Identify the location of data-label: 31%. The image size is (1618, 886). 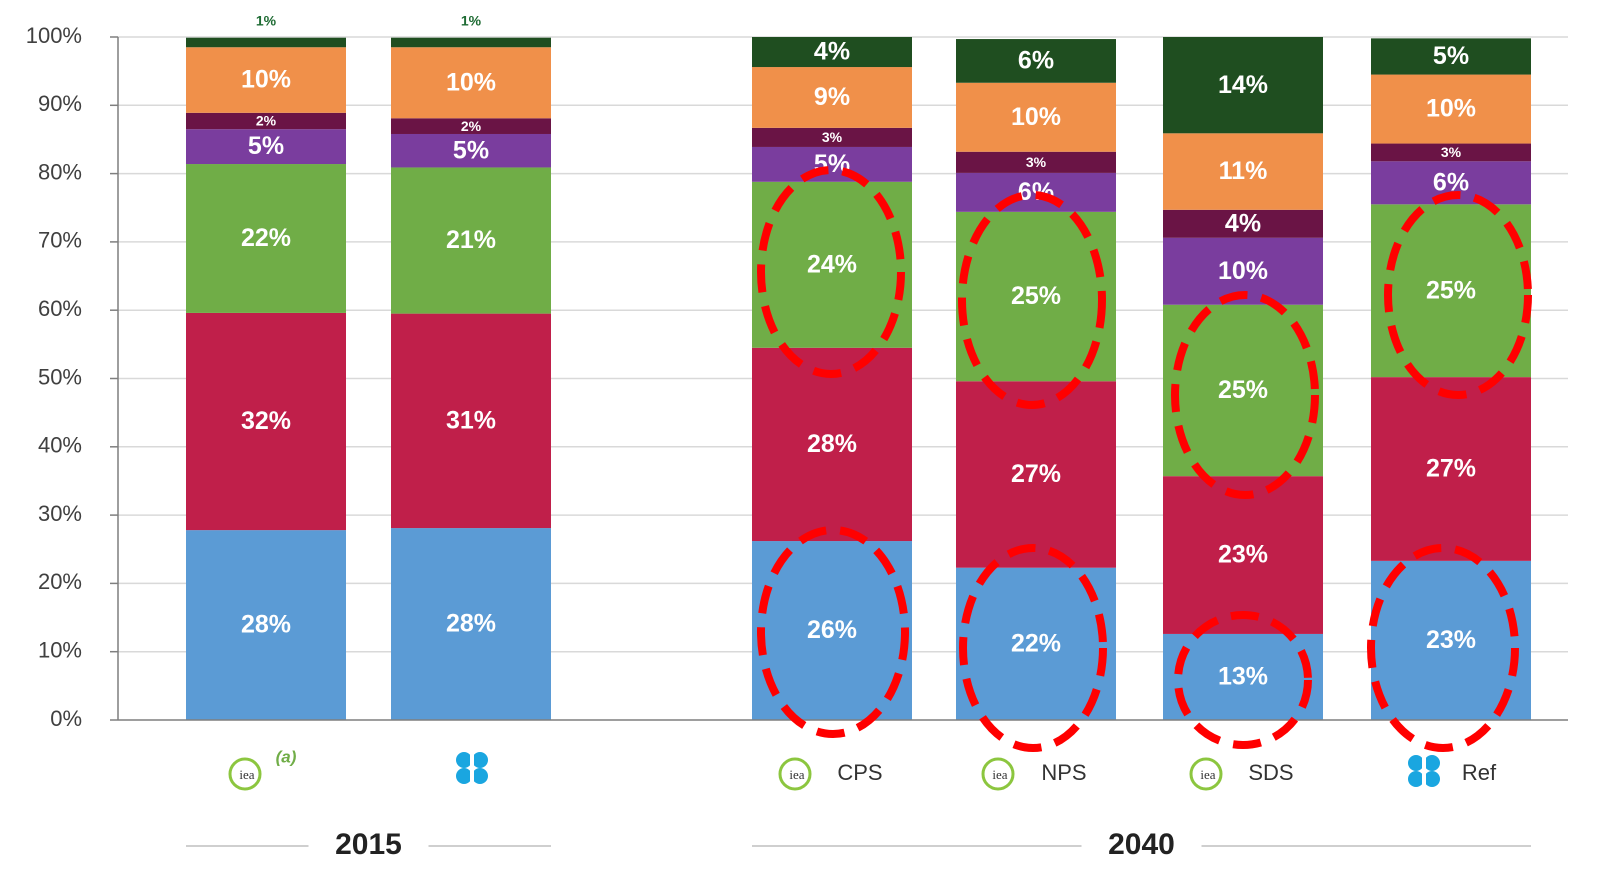
(471, 420).